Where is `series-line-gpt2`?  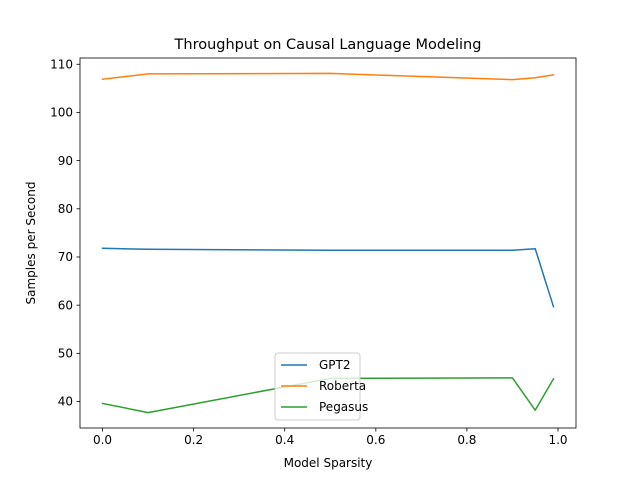 series-line-gpt2 is located at coordinates (328, 277).